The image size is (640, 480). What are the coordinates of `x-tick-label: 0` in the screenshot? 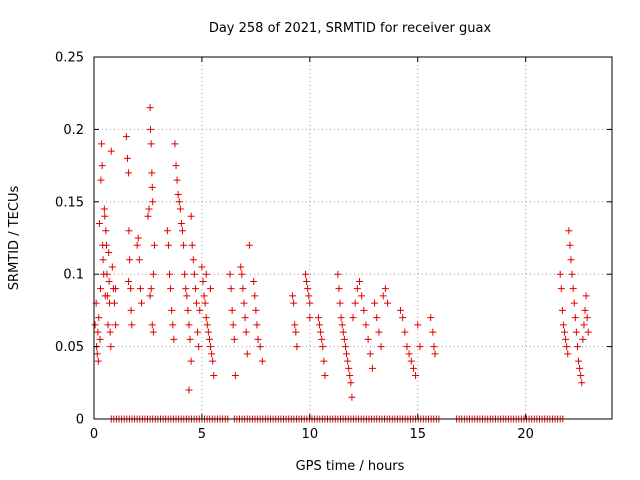 It's located at (94, 434).